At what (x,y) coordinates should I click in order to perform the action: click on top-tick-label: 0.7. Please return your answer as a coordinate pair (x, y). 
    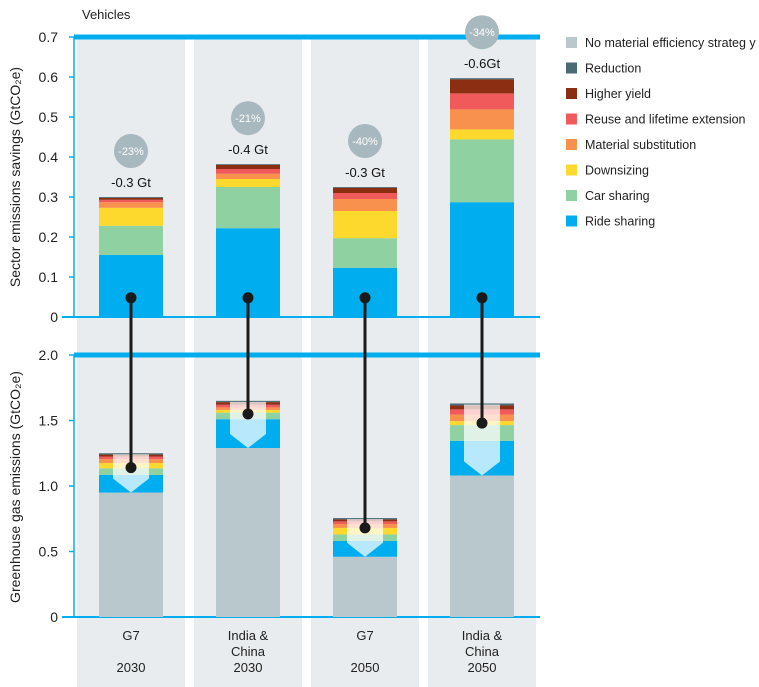
    Looking at the image, I should click on (49, 37).